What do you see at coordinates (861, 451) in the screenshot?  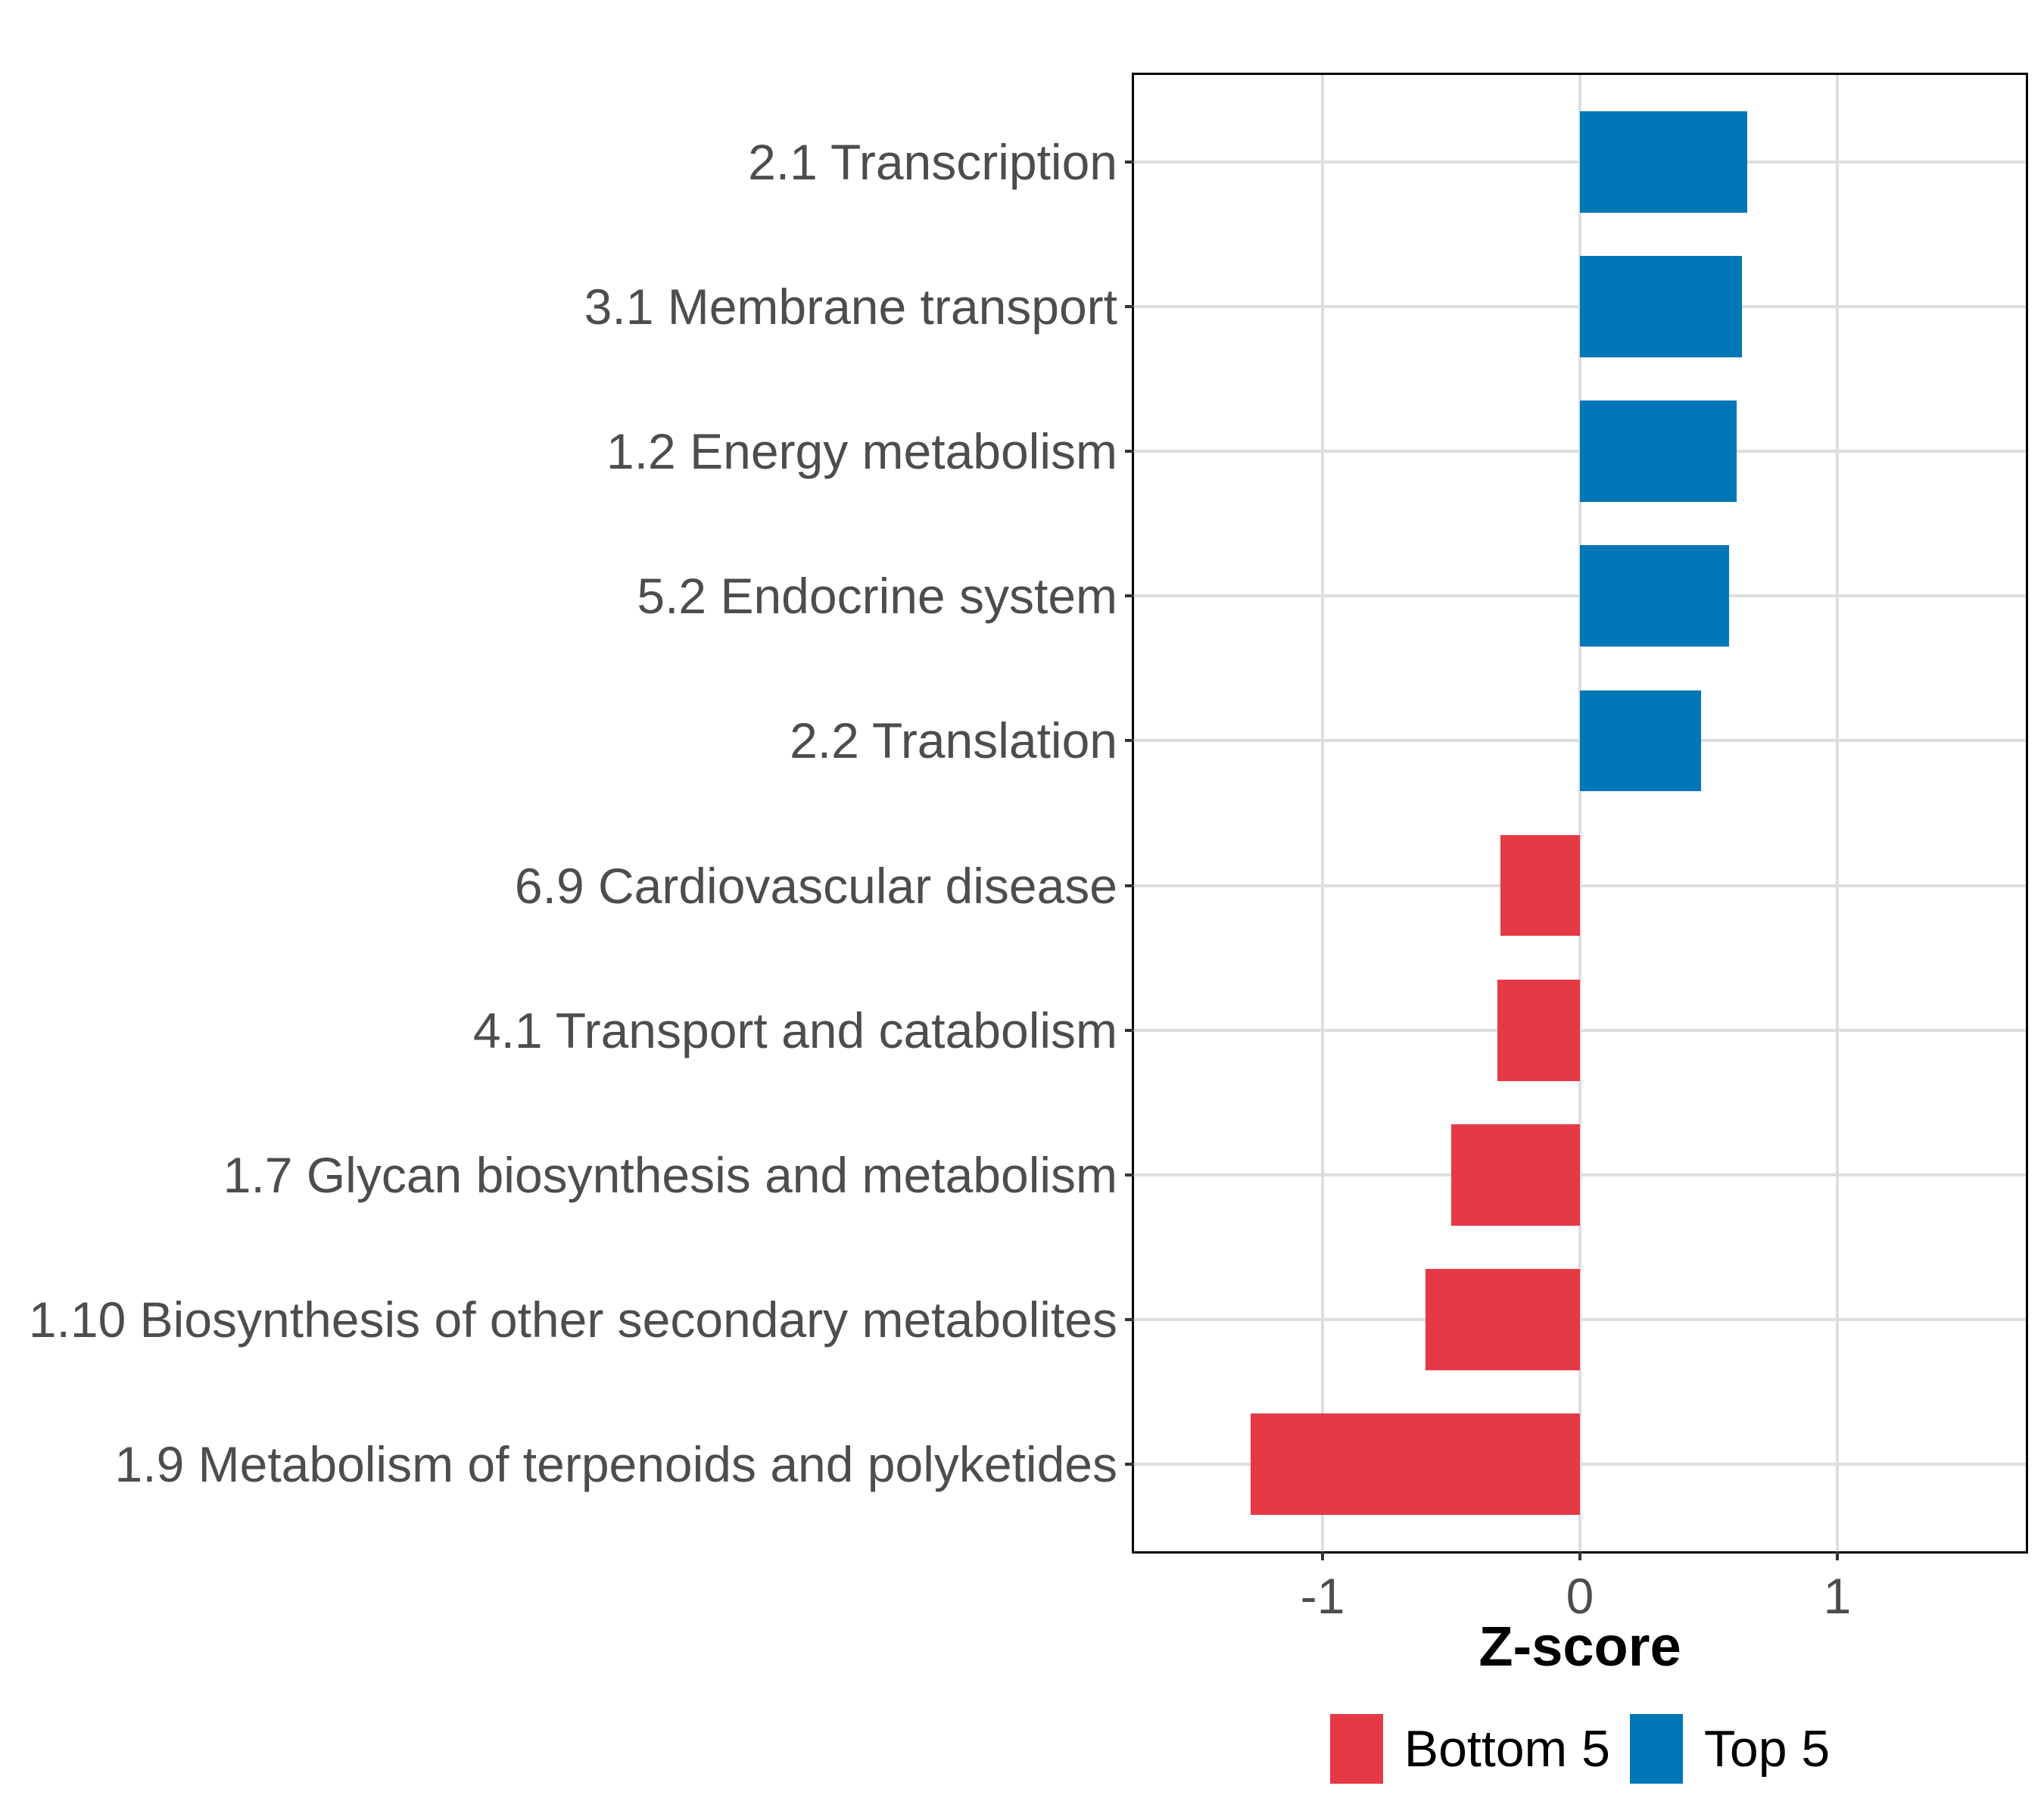 I see `category-label: 1.2 Energy metabolism` at bounding box center [861, 451].